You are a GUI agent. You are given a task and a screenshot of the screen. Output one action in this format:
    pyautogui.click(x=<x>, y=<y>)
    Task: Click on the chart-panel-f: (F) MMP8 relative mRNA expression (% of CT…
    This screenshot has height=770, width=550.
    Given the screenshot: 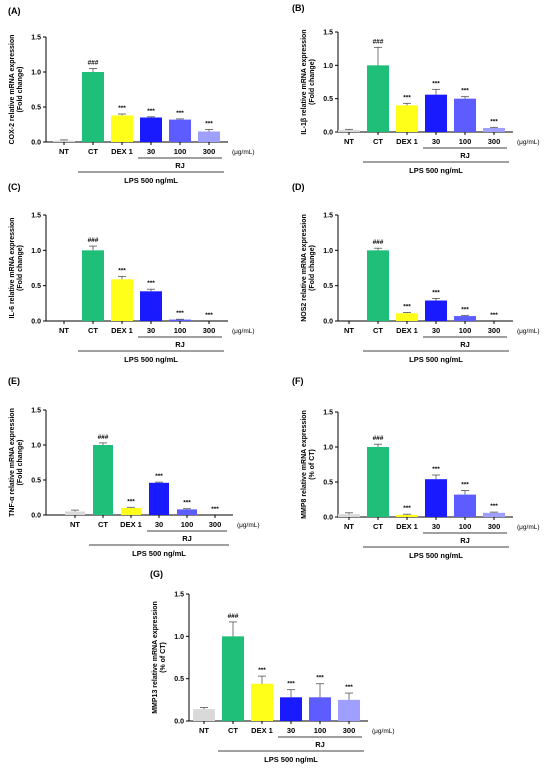 What is the action you would take?
    pyautogui.click(x=416, y=468)
    